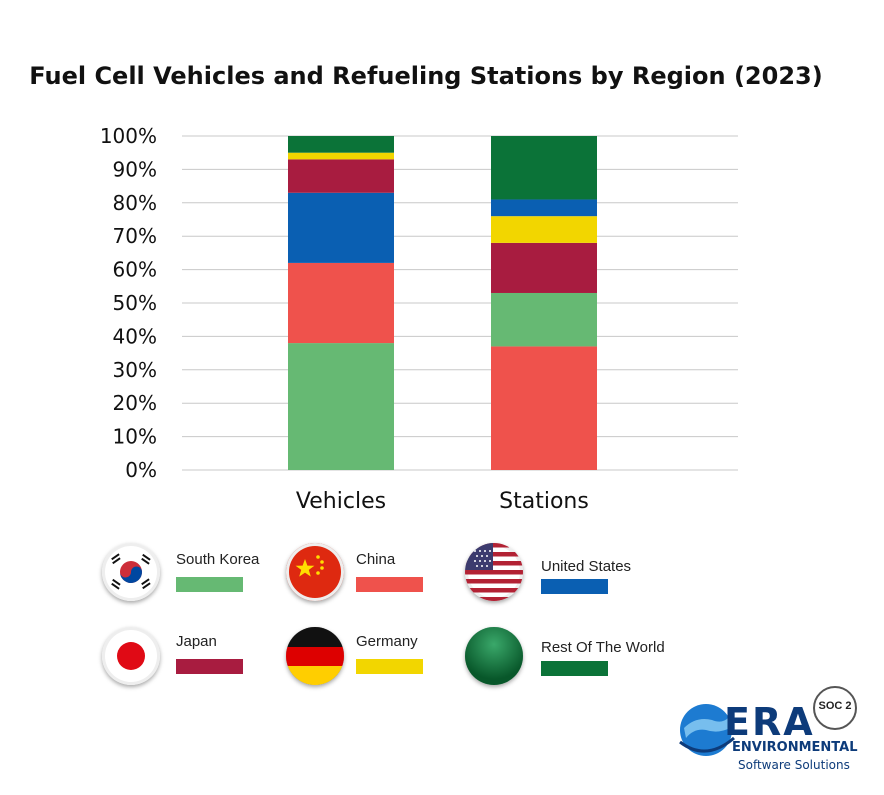  What do you see at coordinates (544, 208) in the screenshot?
I see `bar-segment-stations-united-states` at bounding box center [544, 208].